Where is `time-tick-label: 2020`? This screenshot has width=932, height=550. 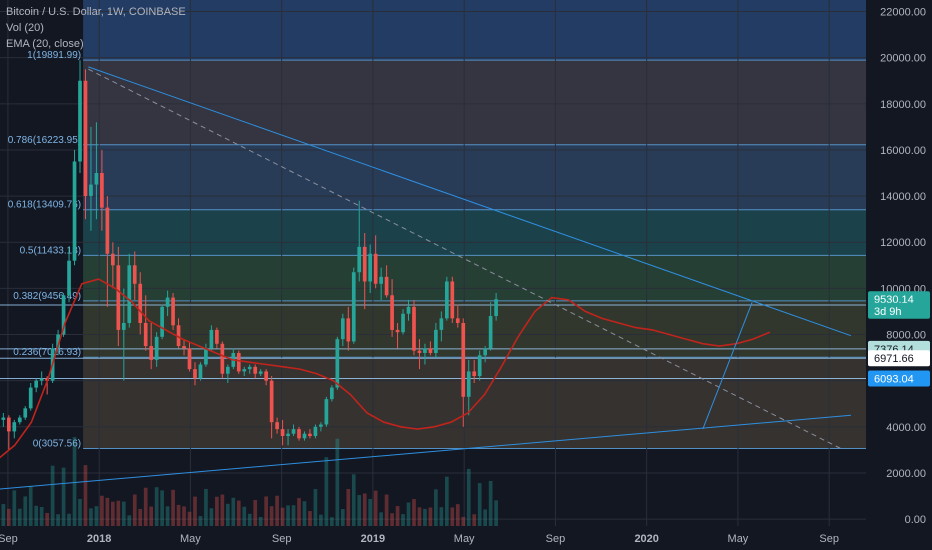
time-tick-label: 2020 is located at coordinates (646, 539).